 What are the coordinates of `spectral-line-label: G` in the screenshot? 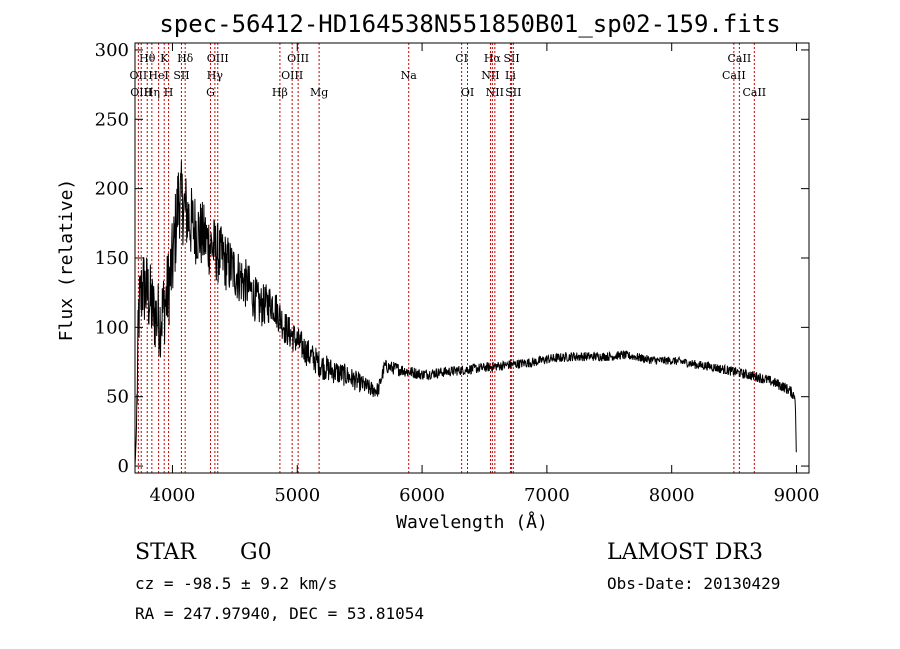 It's located at (210, 92).